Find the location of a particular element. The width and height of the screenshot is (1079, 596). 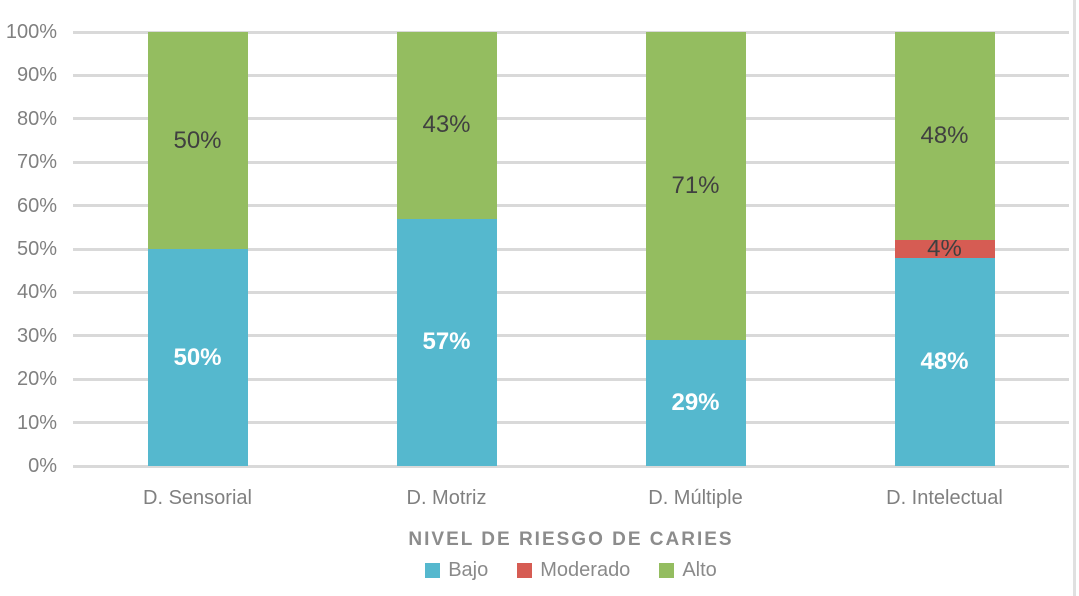

bar-segment-alto-d-multiple: 71% is located at coordinates (695, 186).